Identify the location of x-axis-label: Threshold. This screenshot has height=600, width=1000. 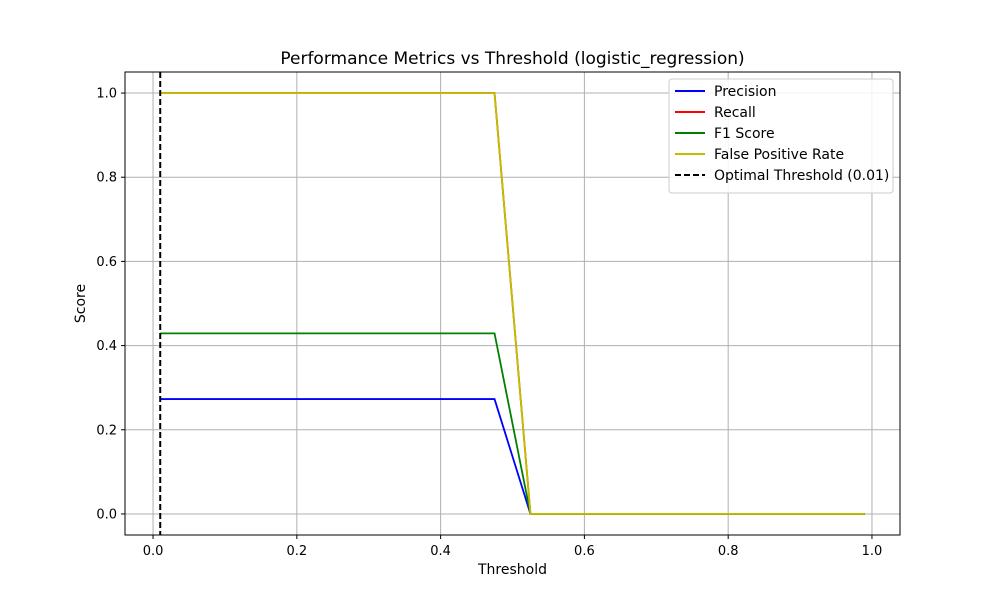
(512, 570).